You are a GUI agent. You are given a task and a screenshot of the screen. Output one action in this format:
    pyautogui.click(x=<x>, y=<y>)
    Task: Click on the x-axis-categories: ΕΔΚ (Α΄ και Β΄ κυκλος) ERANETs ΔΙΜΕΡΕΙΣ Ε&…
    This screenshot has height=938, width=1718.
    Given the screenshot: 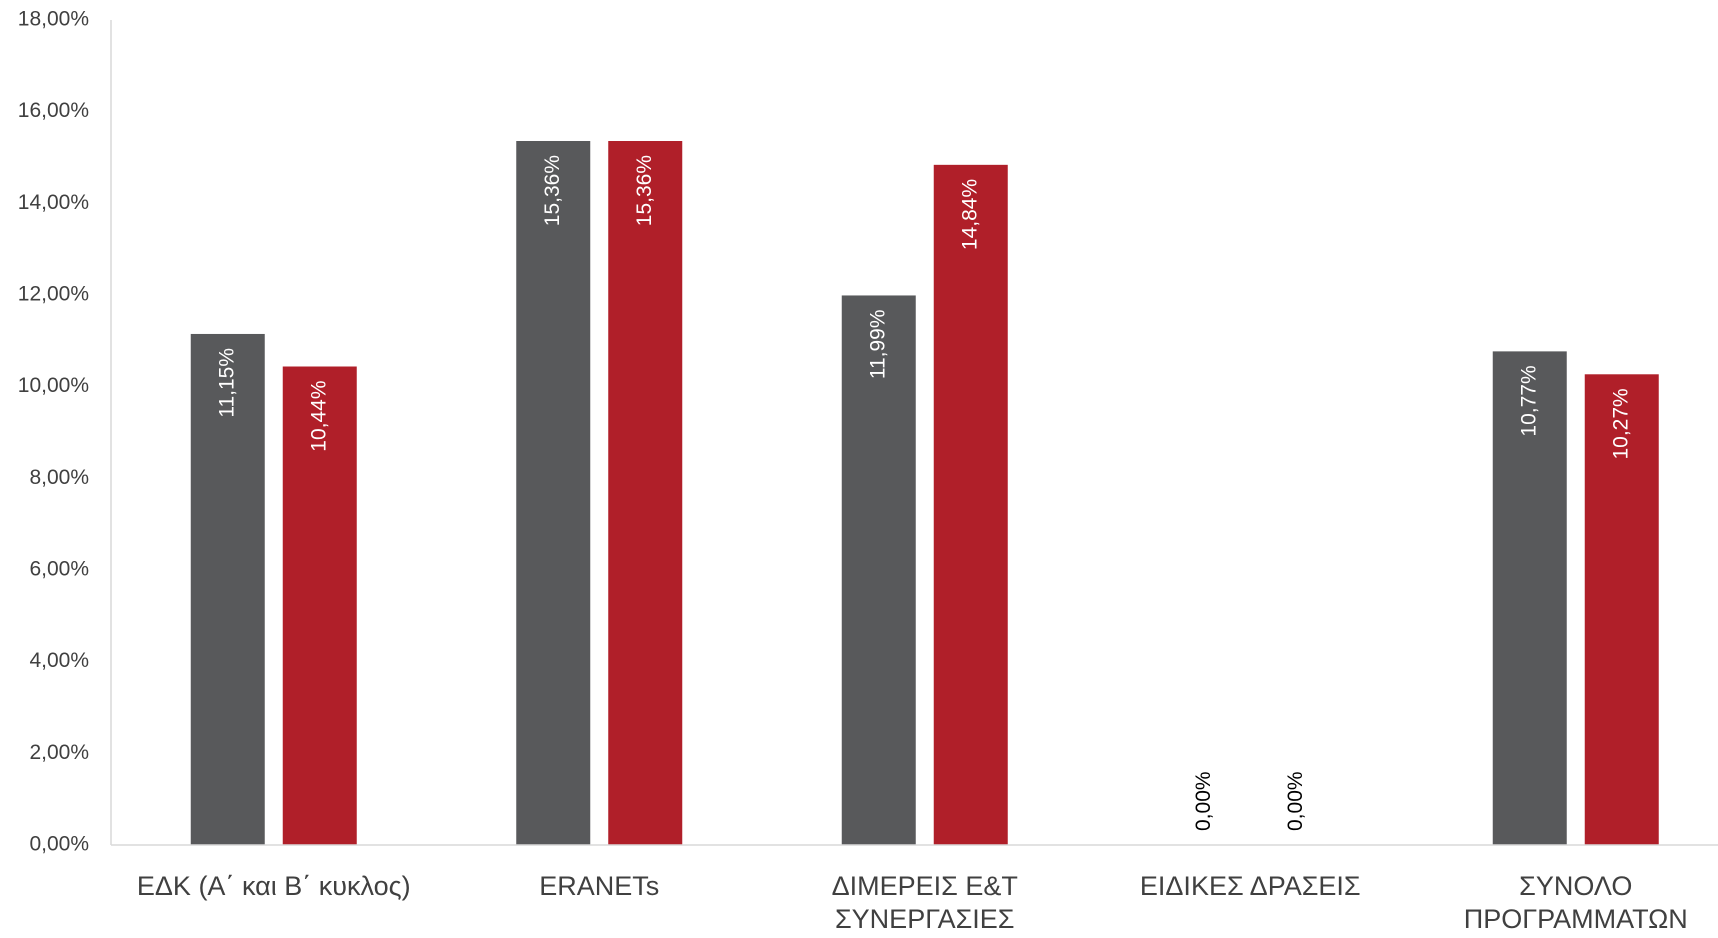 What is the action you would take?
    pyautogui.click(x=912, y=902)
    